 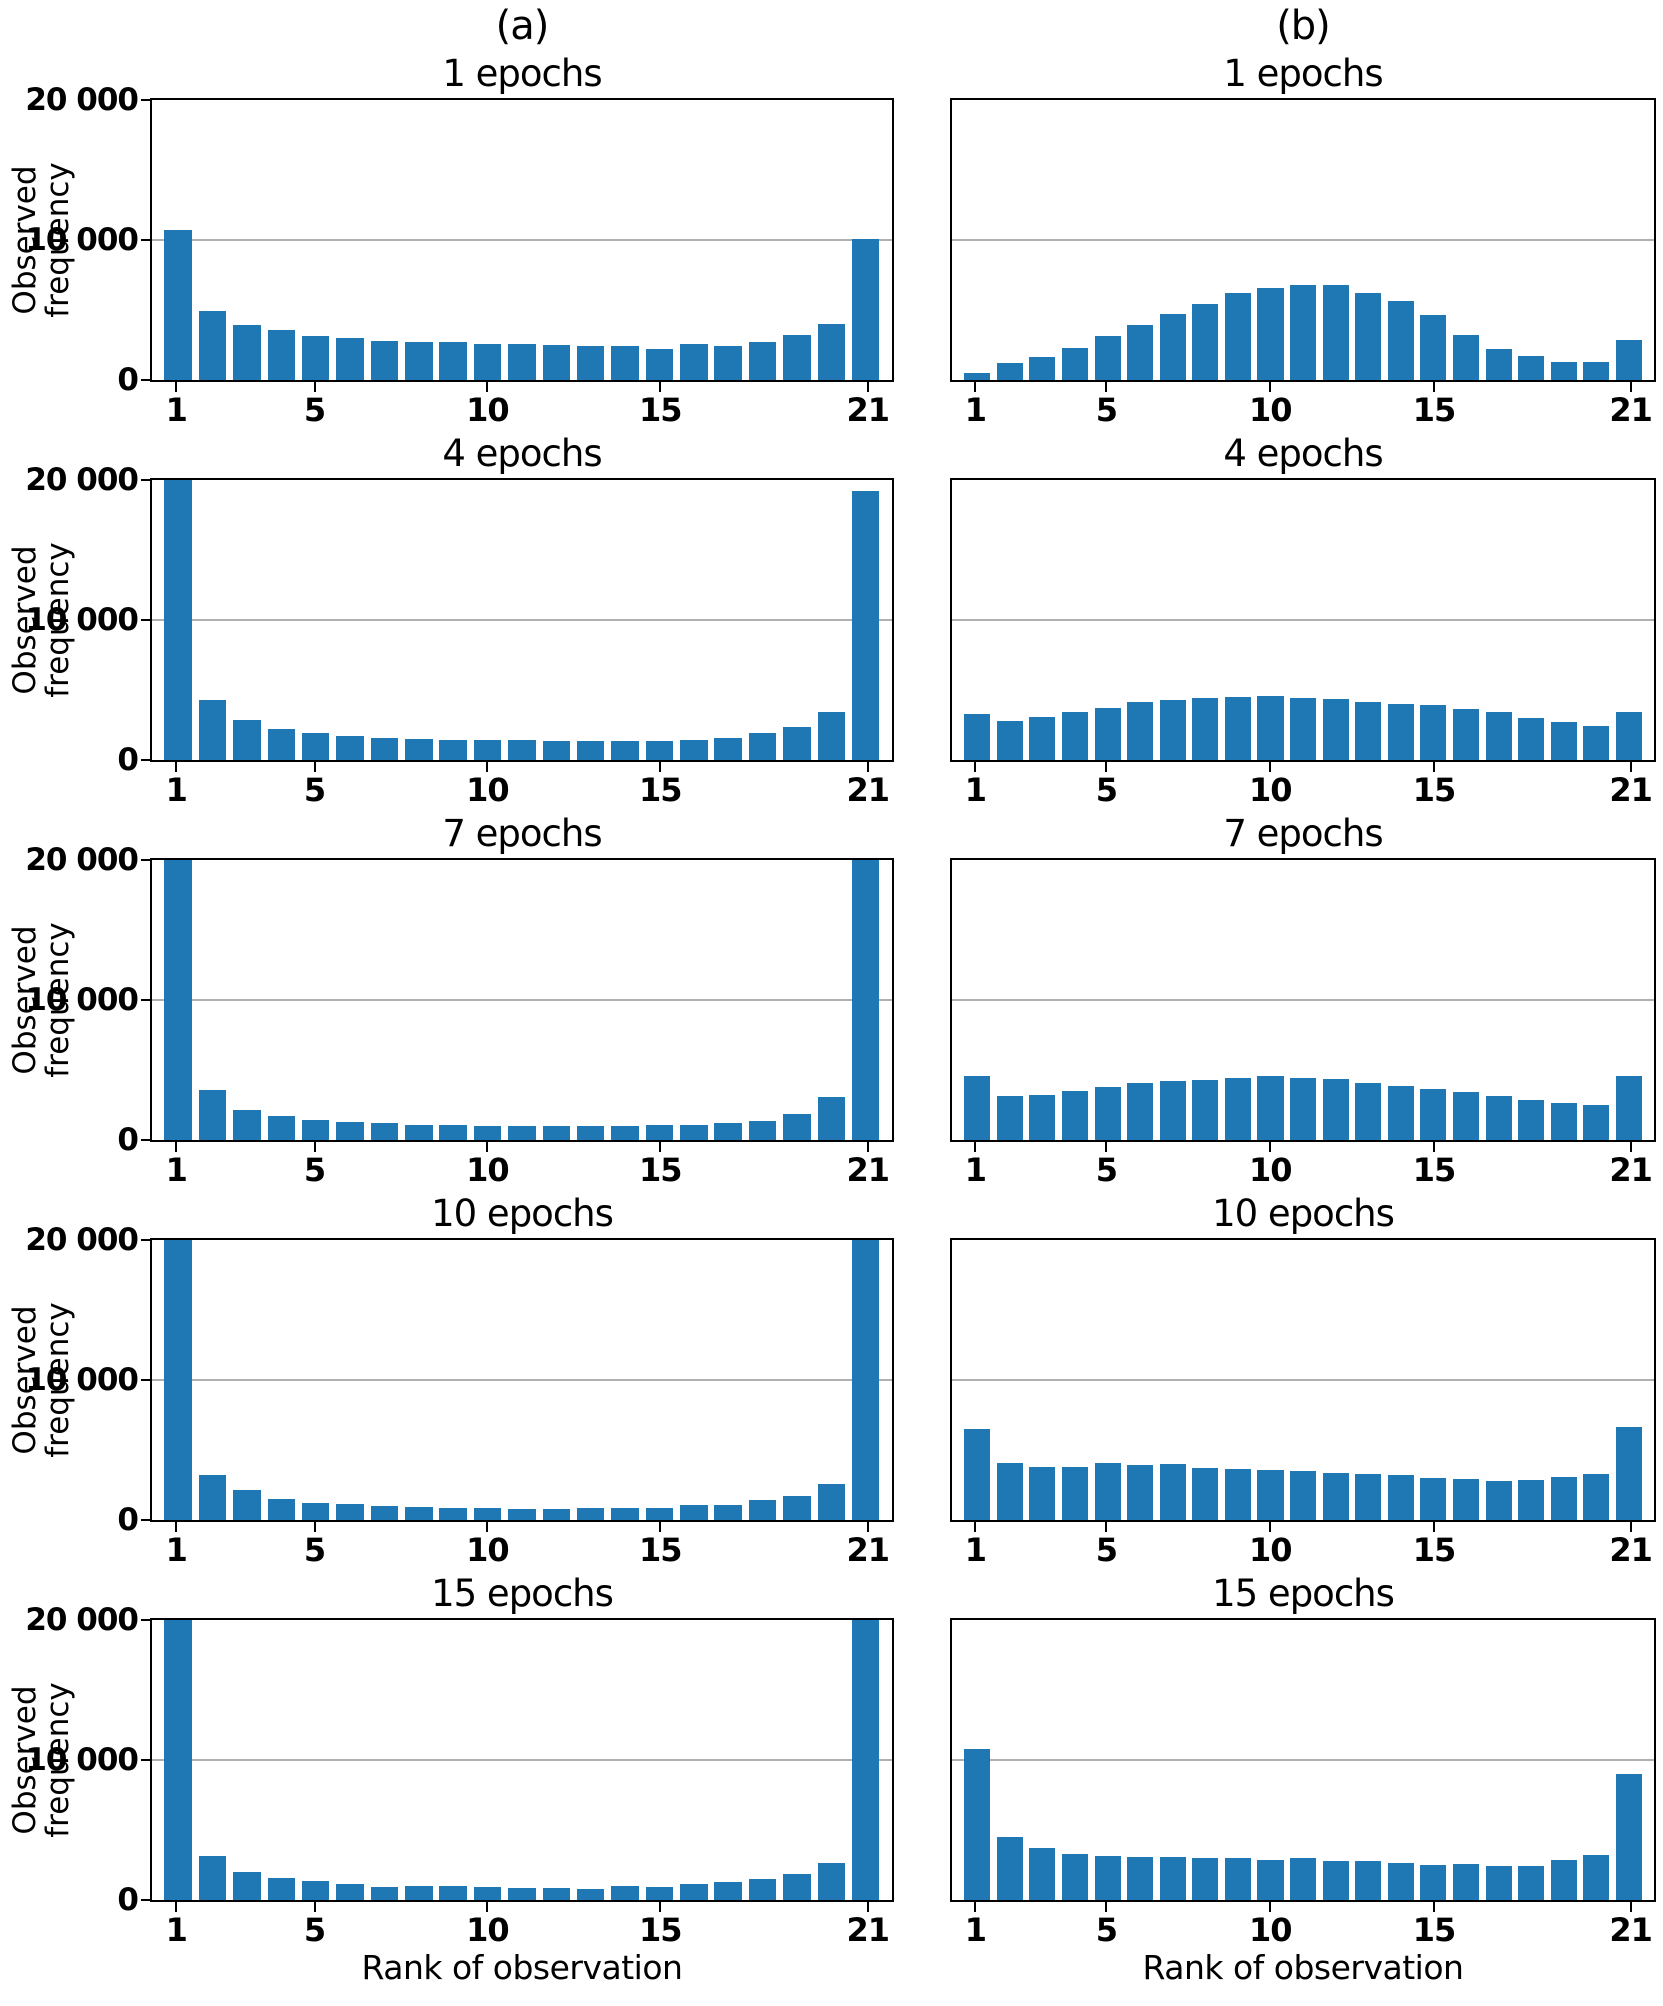 I want to click on subplot: 7 epochs 20 000 10 000 0 1 5 10 15 21, so click(x=459, y=998).